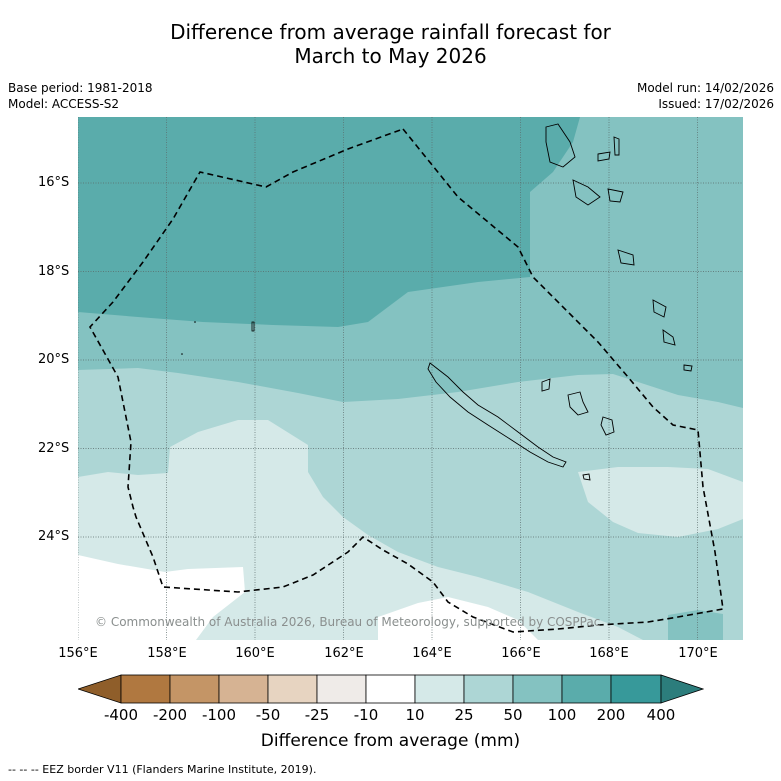 The width and height of the screenshot is (781, 781). What do you see at coordinates (698, 653) in the screenshot?
I see `lon-label-170e: 170°E` at bounding box center [698, 653].